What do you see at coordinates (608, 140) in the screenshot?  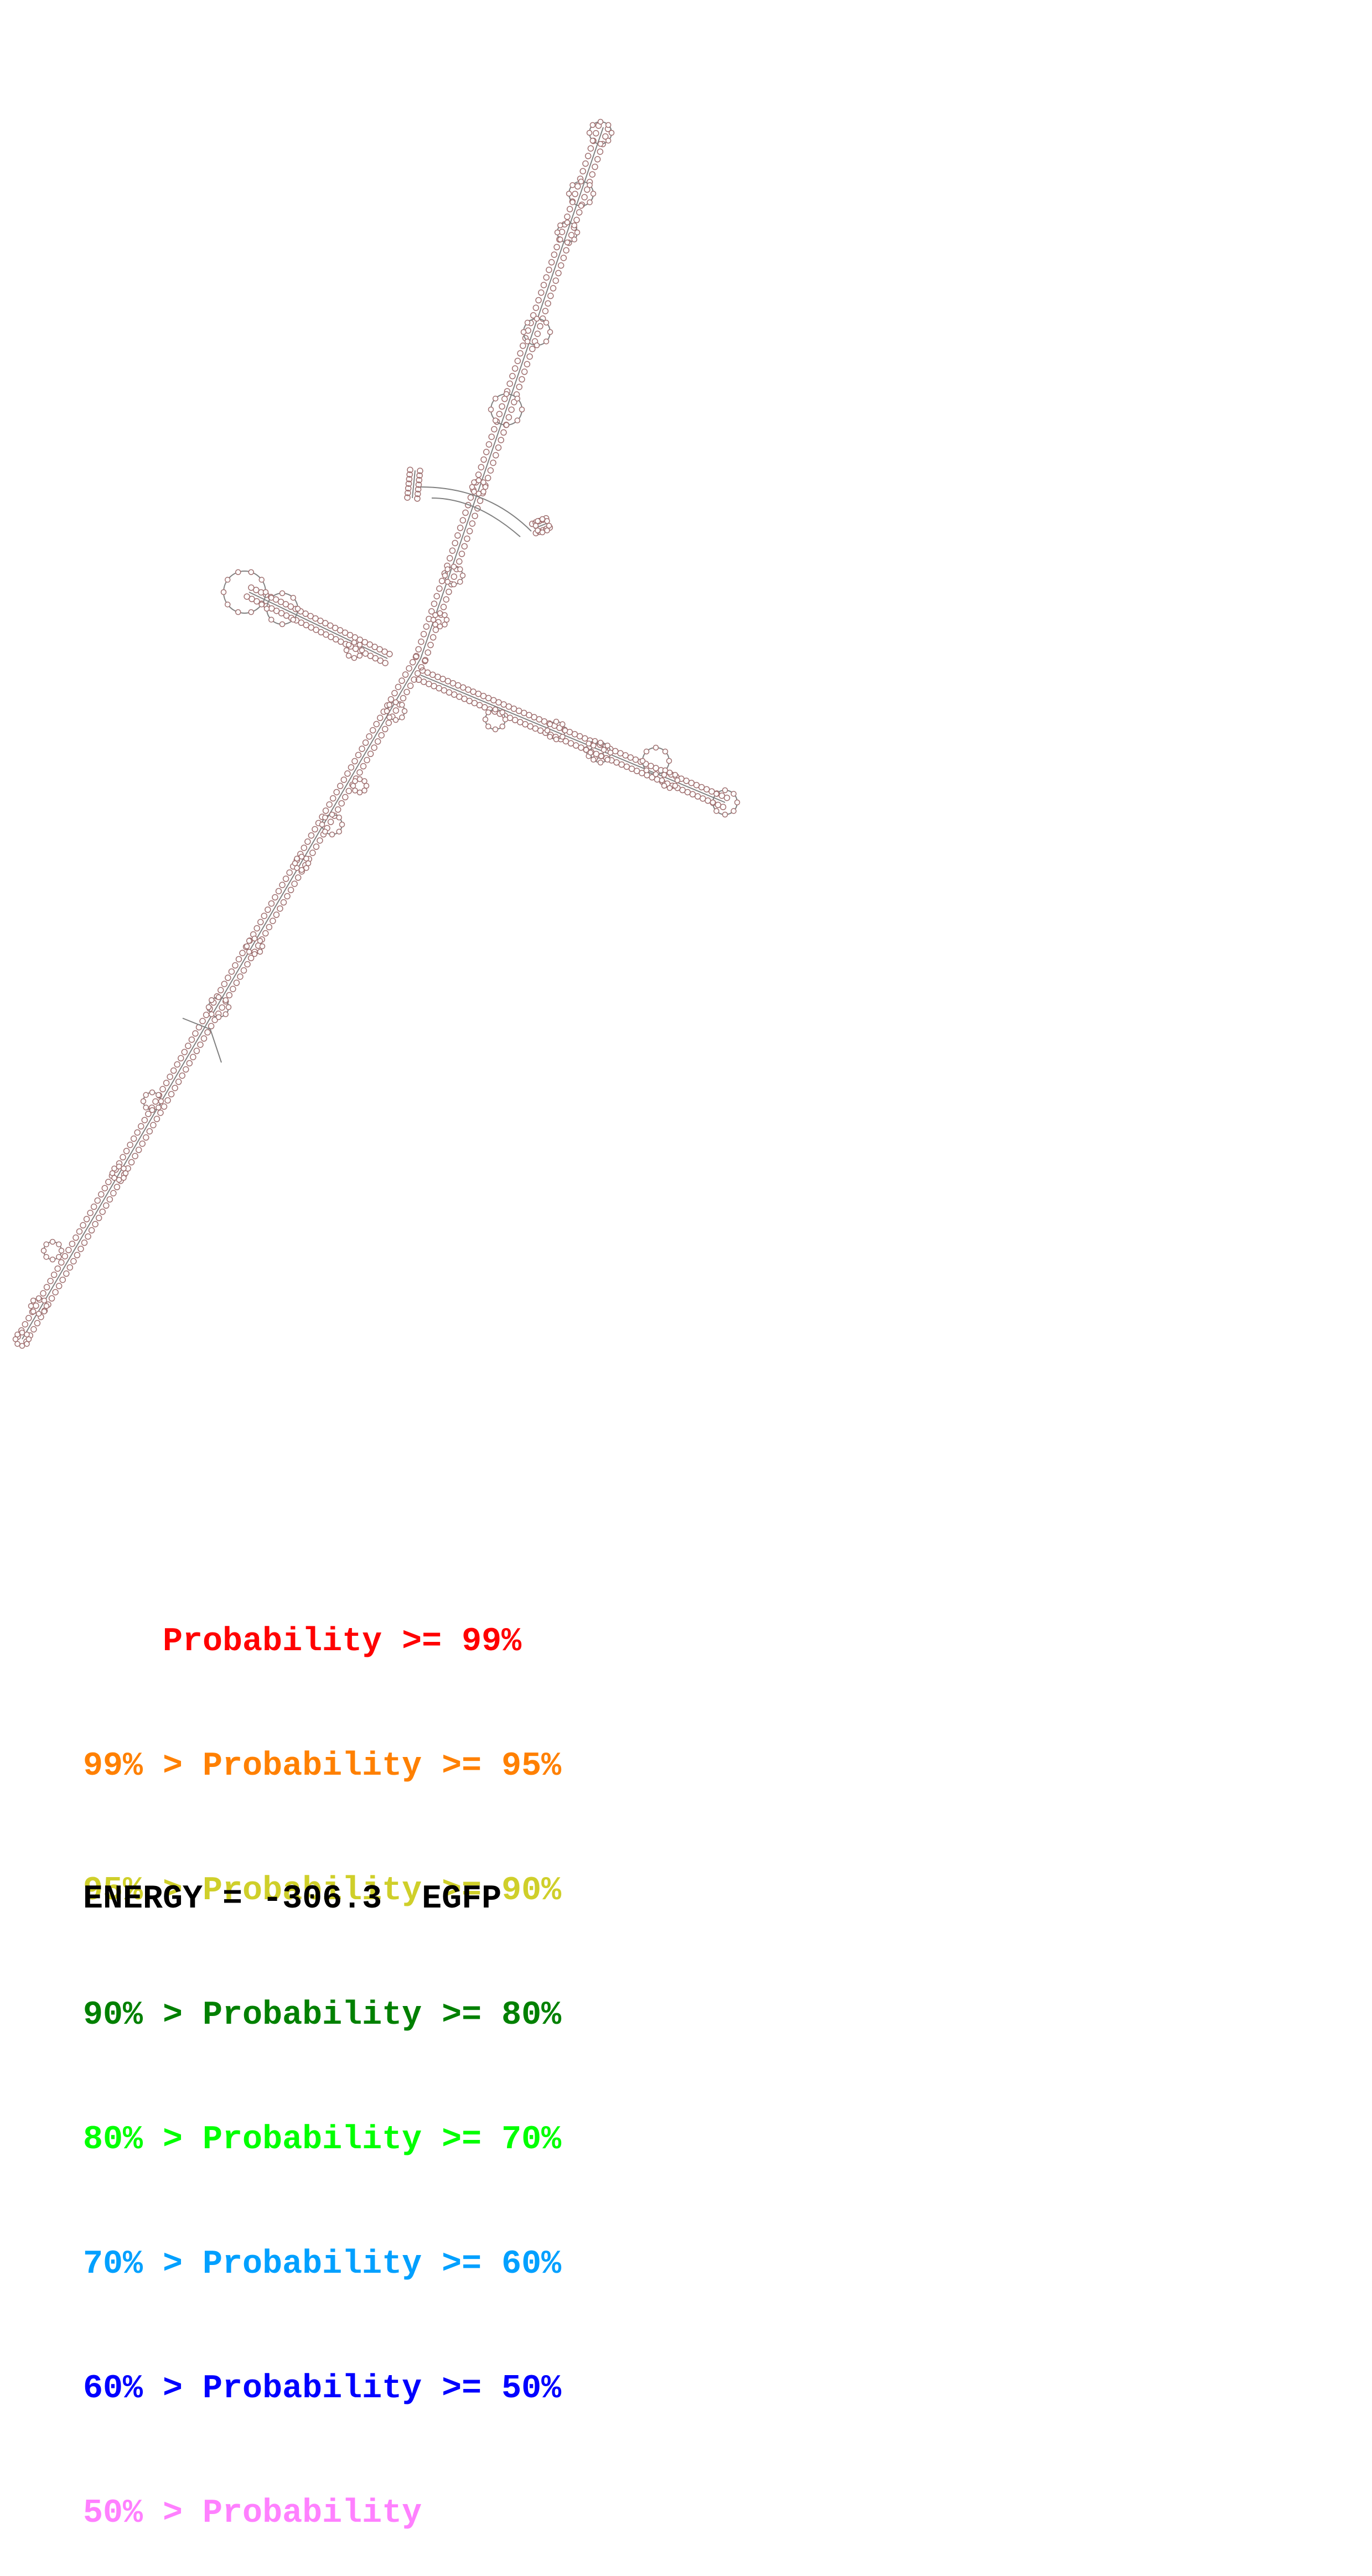 I see `hairpin-loop-upper-0-base` at bounding box center [608, 140].